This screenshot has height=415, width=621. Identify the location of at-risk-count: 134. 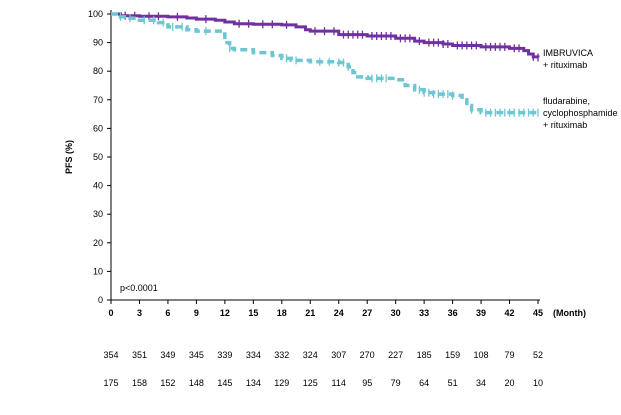
(253, 383).